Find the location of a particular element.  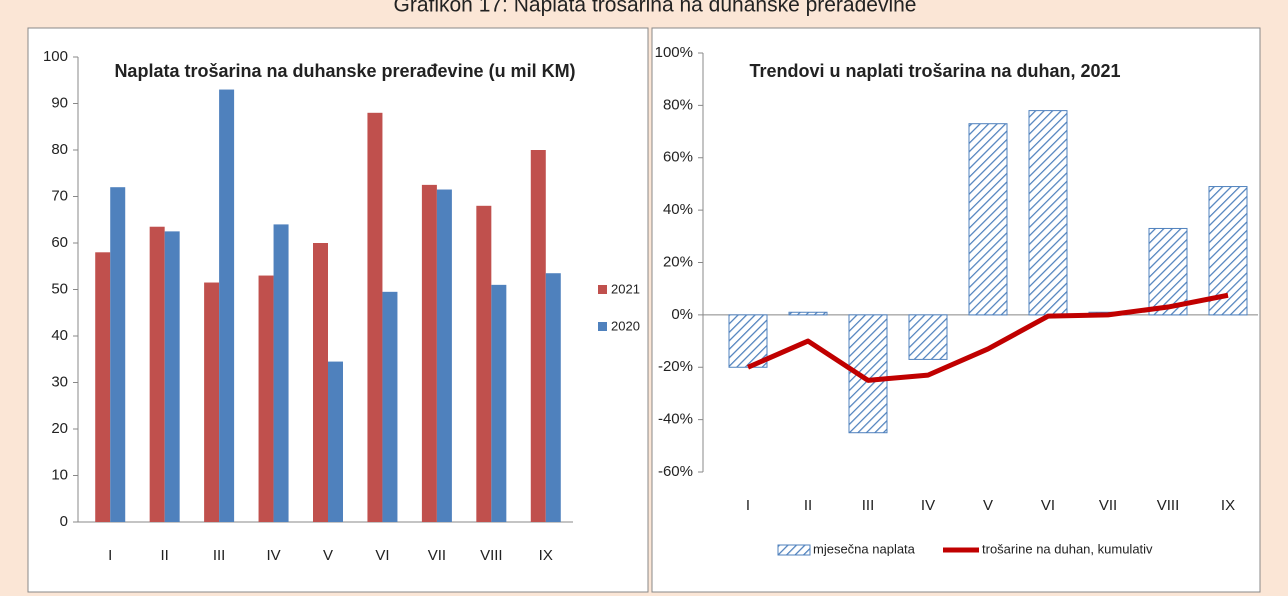

y-tick-label: 20% is located at coordinates (678, 261).